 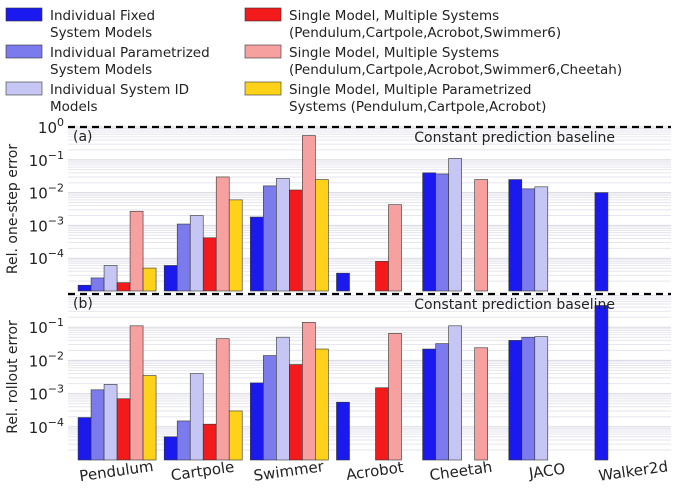 I want to click on x-tick-label: Acrobot, so click(x=375, y=471).